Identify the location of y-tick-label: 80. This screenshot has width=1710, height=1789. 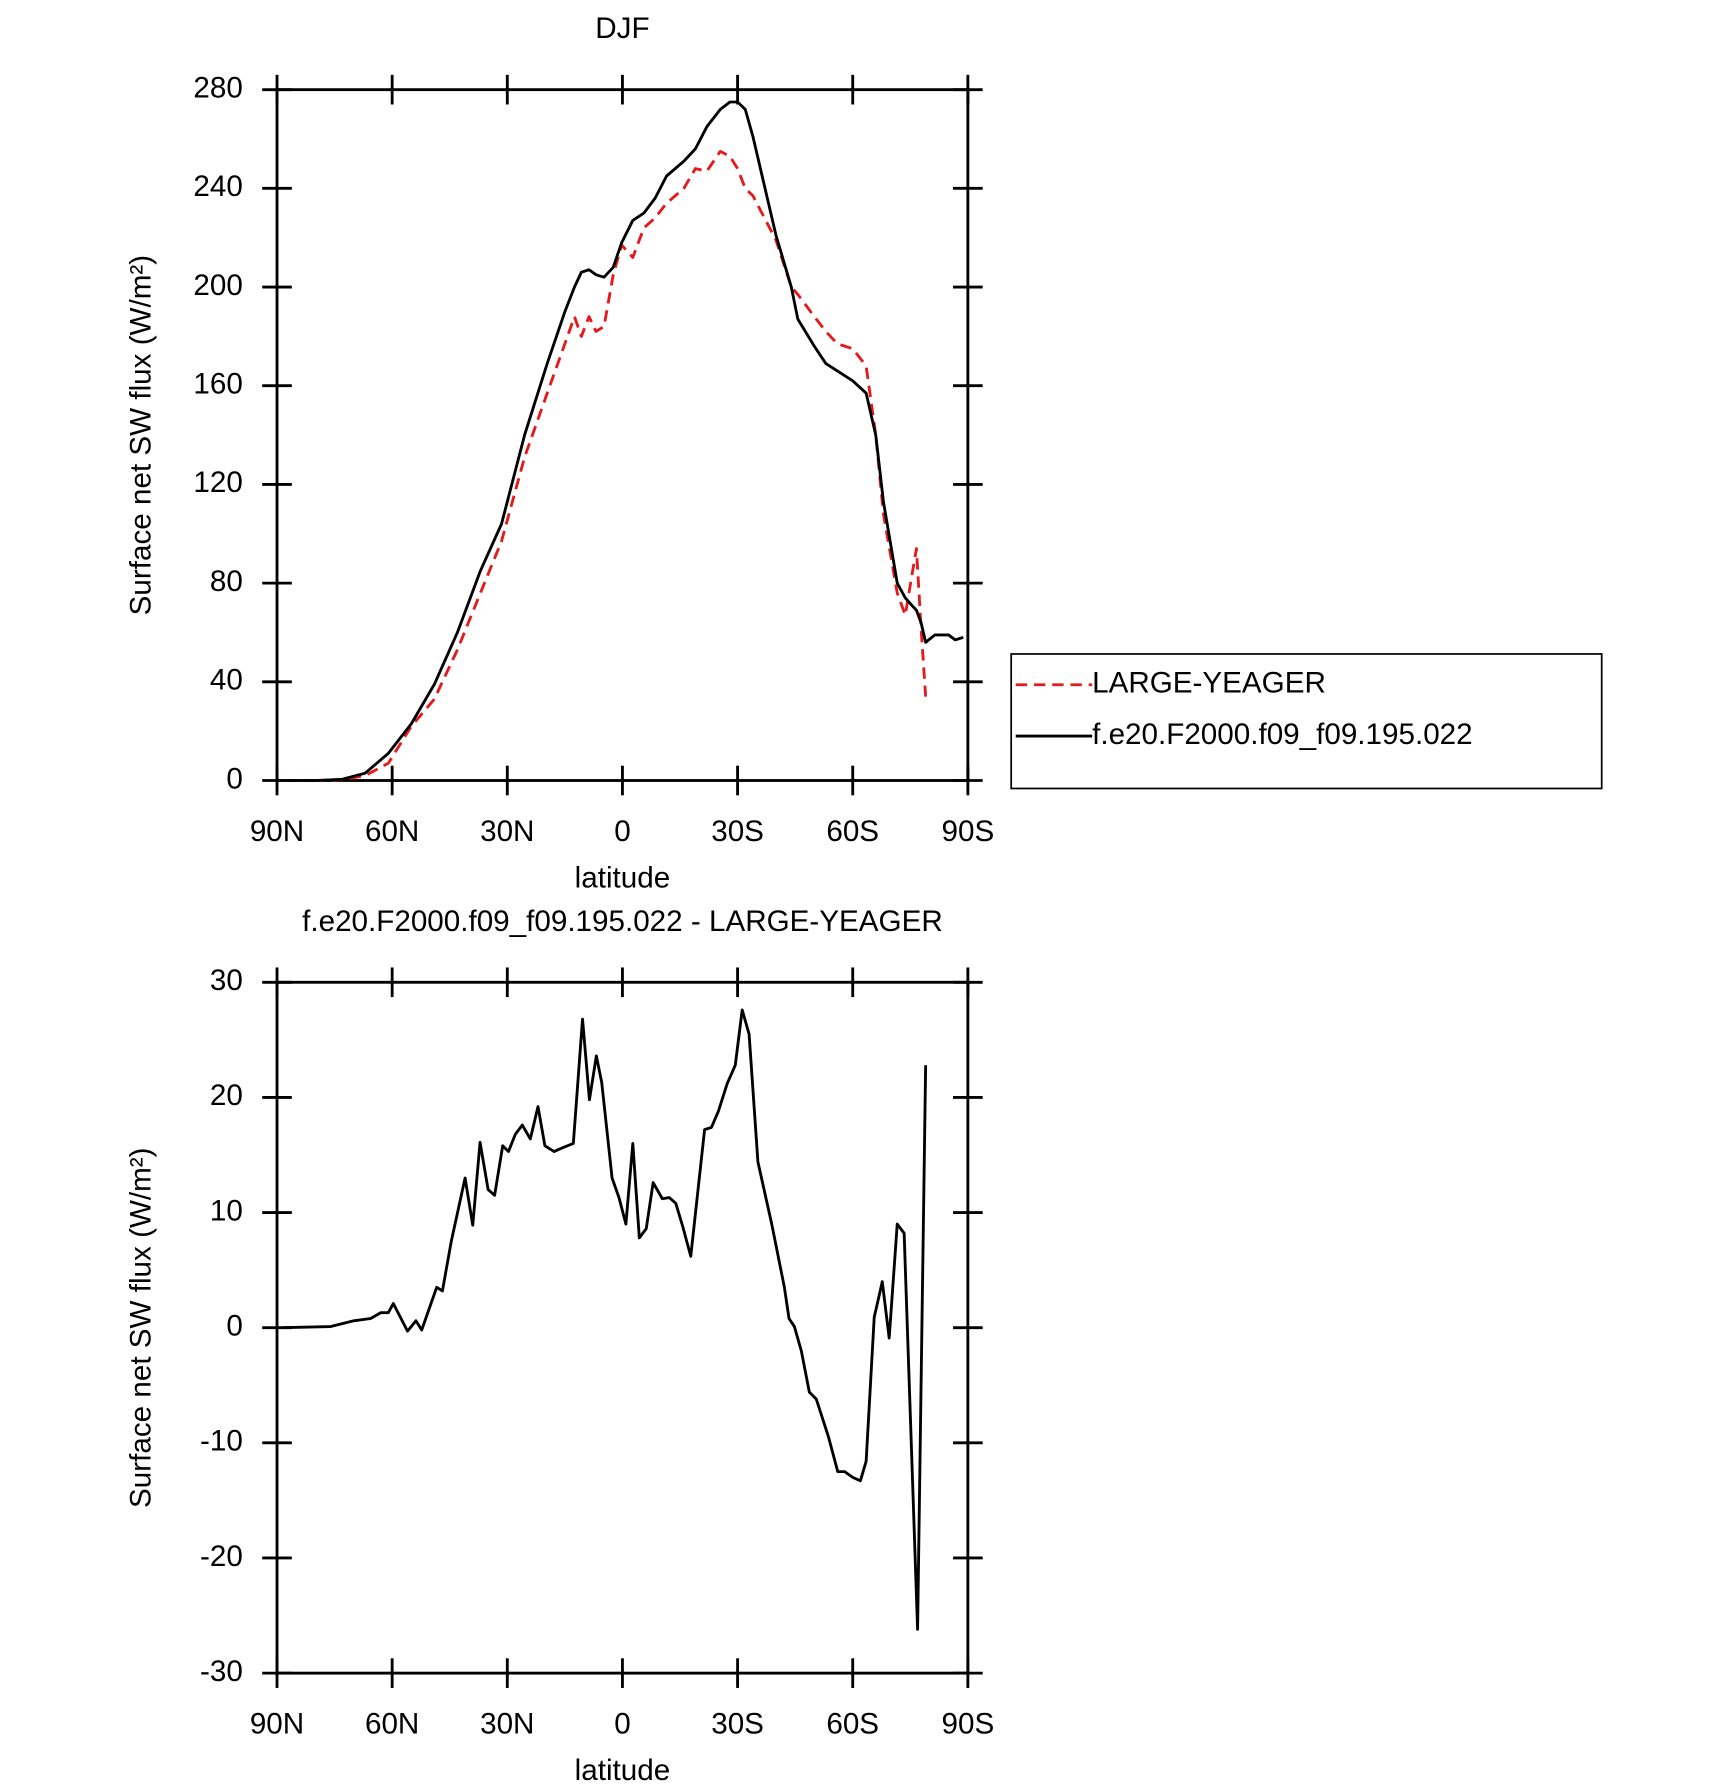
(226, 581).